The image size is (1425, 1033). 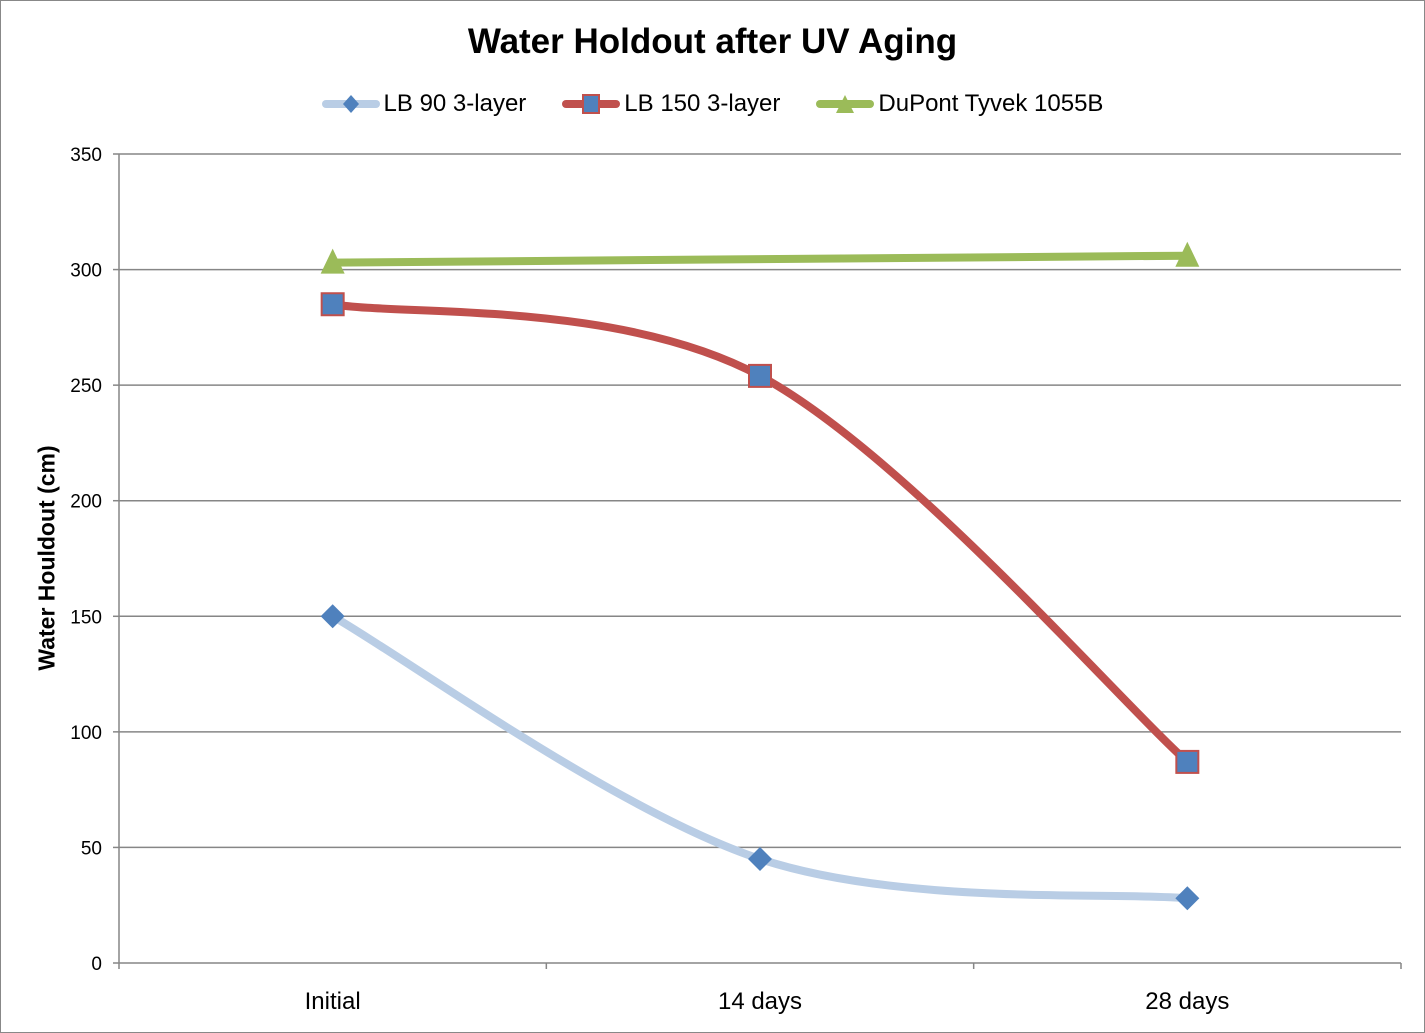 I want to click on x-tick-label: 28 days, so click(x=1187, y=1001).